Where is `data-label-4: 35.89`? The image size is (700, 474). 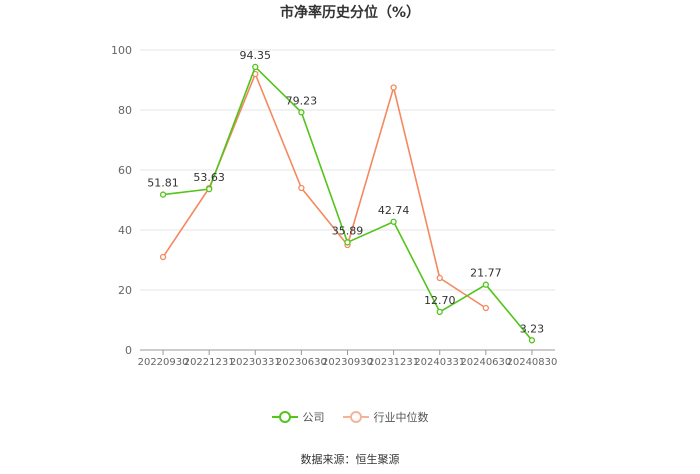
data-label-4: 35.89 is located at coordinates (348, 230).